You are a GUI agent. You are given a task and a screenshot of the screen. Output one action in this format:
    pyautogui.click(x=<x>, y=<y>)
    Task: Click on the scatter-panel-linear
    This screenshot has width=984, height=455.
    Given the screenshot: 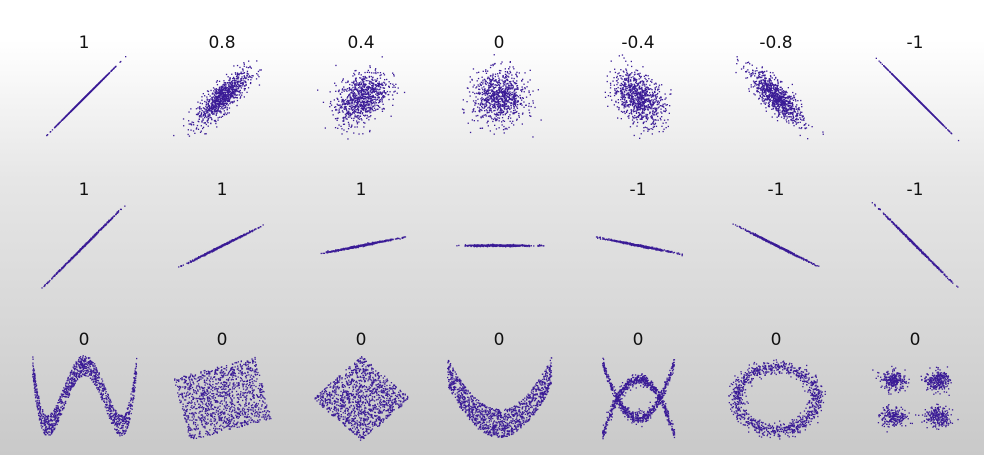 What is the action you would take?
    pyautogui.click(x=501, y=96)
    